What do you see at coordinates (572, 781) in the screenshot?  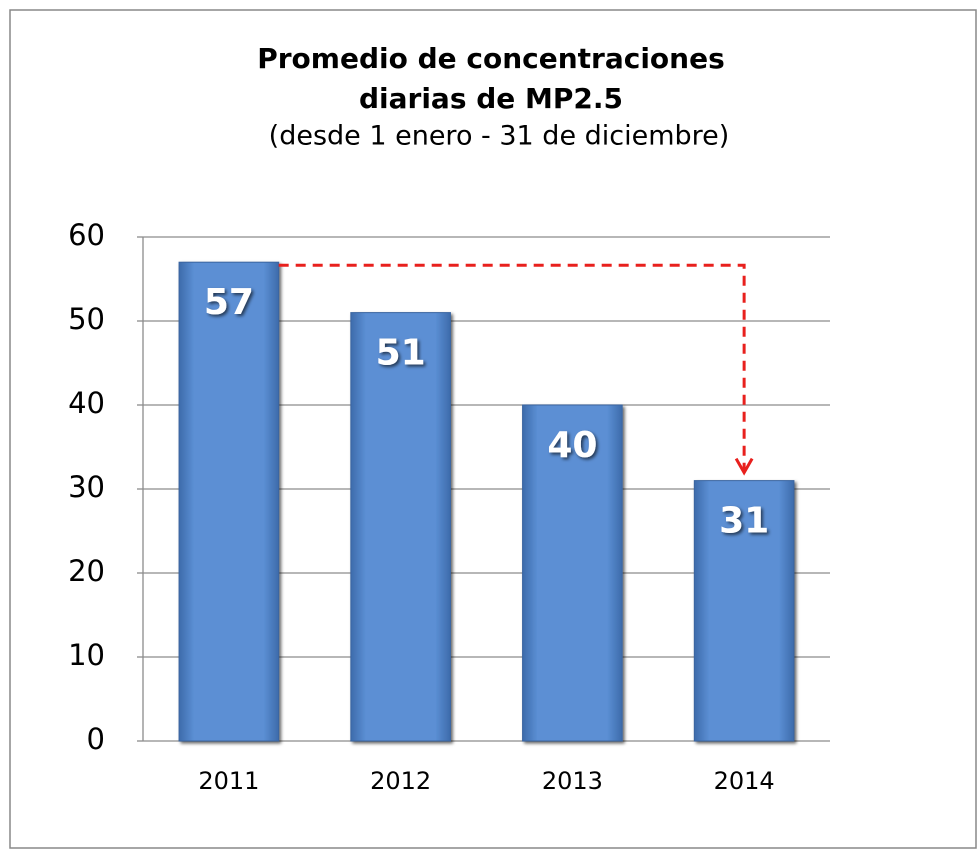 I see `x-tick-label: 2013` at bounding box center [572, 781].